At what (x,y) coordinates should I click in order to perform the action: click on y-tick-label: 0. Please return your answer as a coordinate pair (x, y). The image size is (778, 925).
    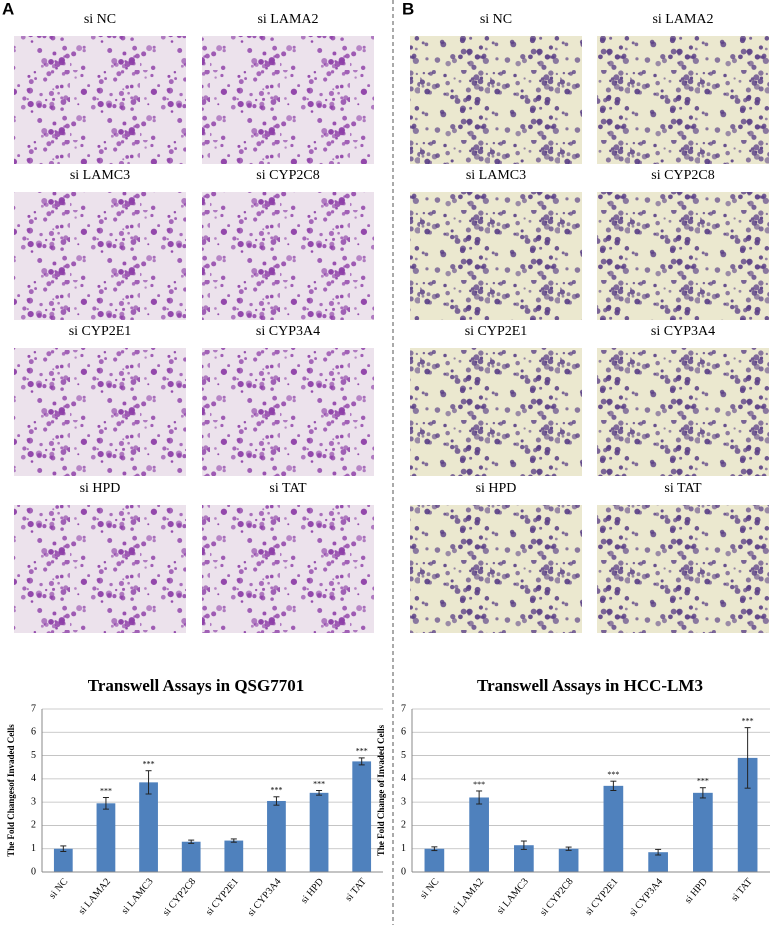
    Looking at the image, I should click on (403, 871).